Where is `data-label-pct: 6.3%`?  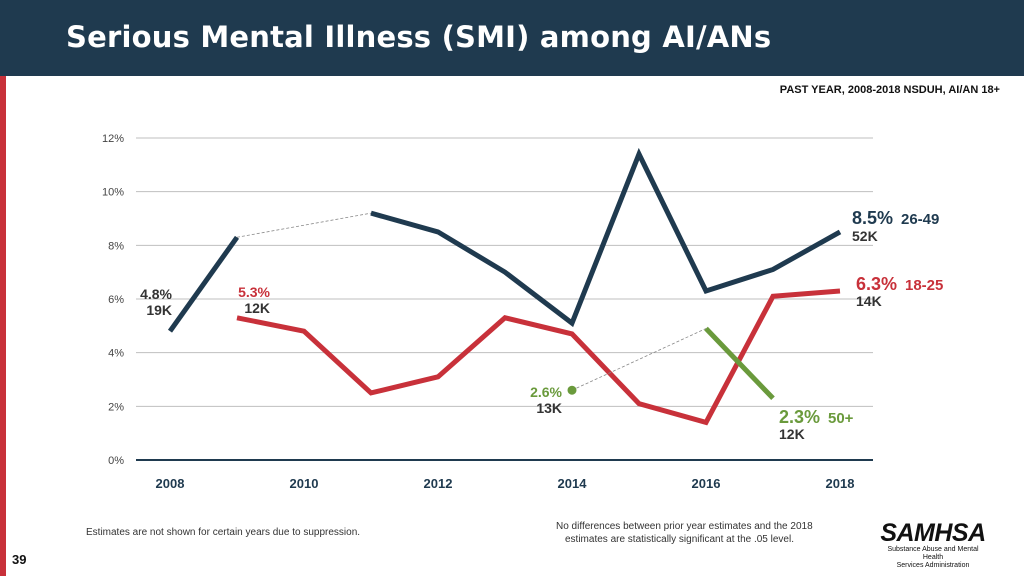 data-label-pct: 6.3% is located at coordinates (876, 284).